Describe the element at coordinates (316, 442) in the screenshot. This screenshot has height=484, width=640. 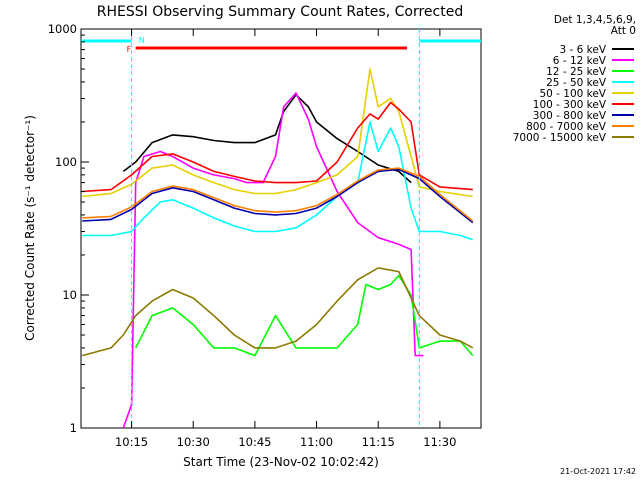
I see `x-tick-label-4: 11:00` at that location.